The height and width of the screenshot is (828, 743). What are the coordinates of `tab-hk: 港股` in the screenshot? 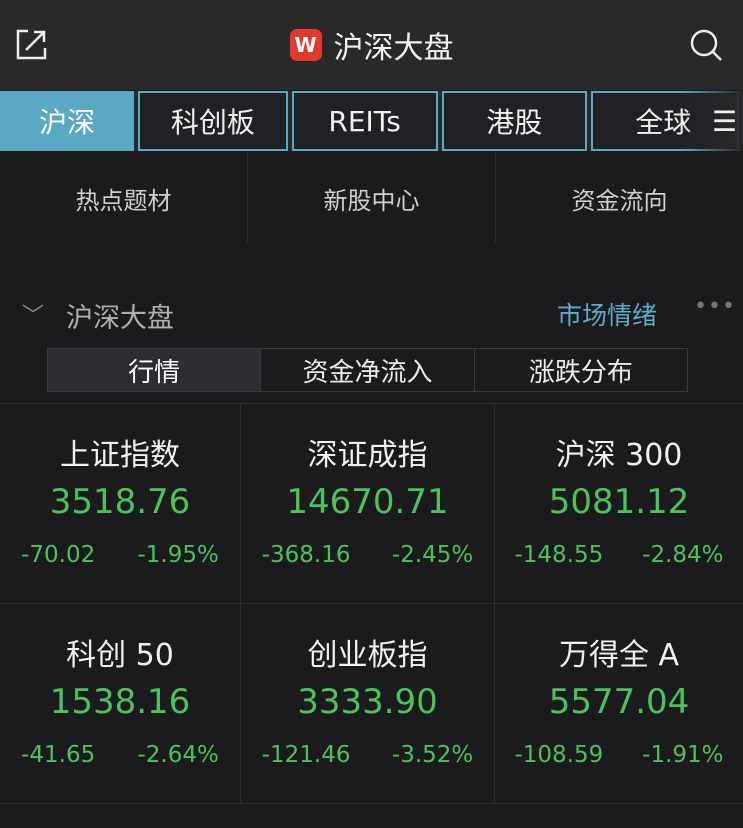 It's located at (514, 121).